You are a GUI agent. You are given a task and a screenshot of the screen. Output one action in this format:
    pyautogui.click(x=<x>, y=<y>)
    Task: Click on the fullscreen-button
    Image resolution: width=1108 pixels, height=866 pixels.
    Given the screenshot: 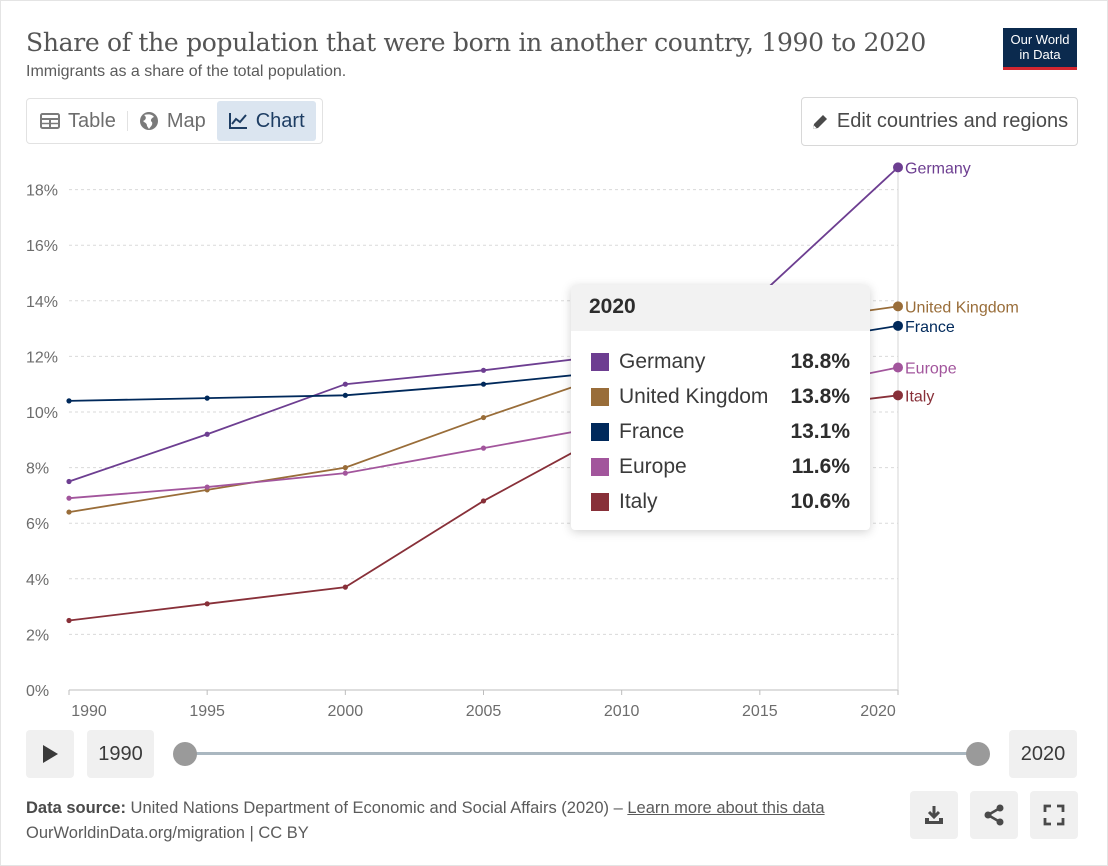 What is the action you would take?
    pyautogui.click(x=1054, y=815)
    